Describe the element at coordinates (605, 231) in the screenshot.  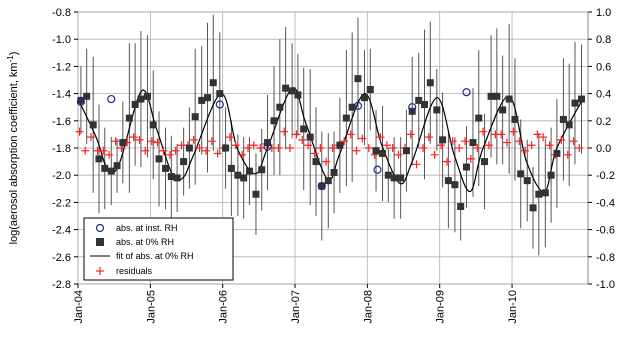
I see `y2-tick-label: -0.6` at that location.